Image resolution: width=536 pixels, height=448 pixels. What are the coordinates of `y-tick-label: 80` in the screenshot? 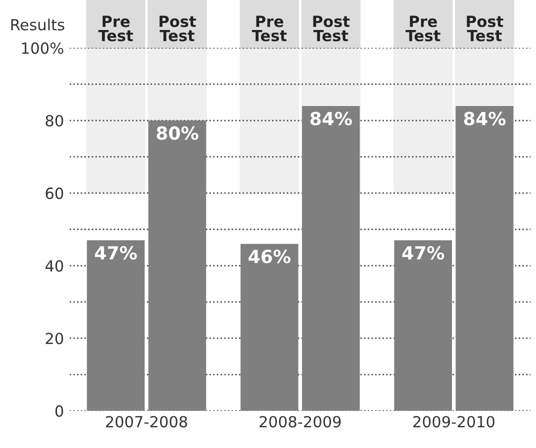 It's located at (55, 120).